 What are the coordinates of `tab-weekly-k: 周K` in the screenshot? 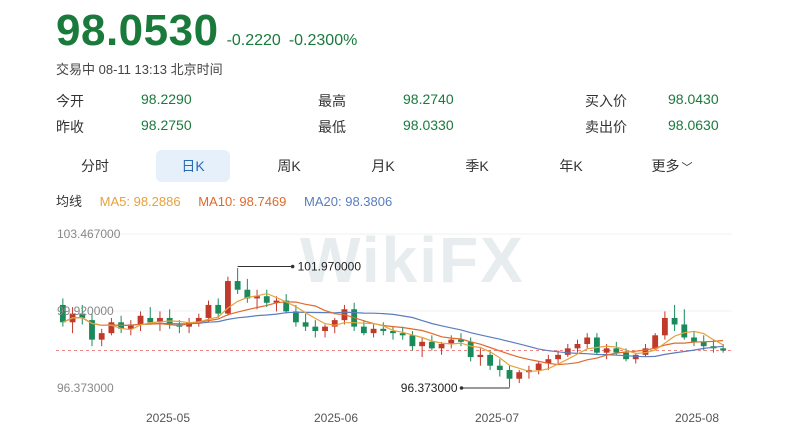 It's located at (289, 166).